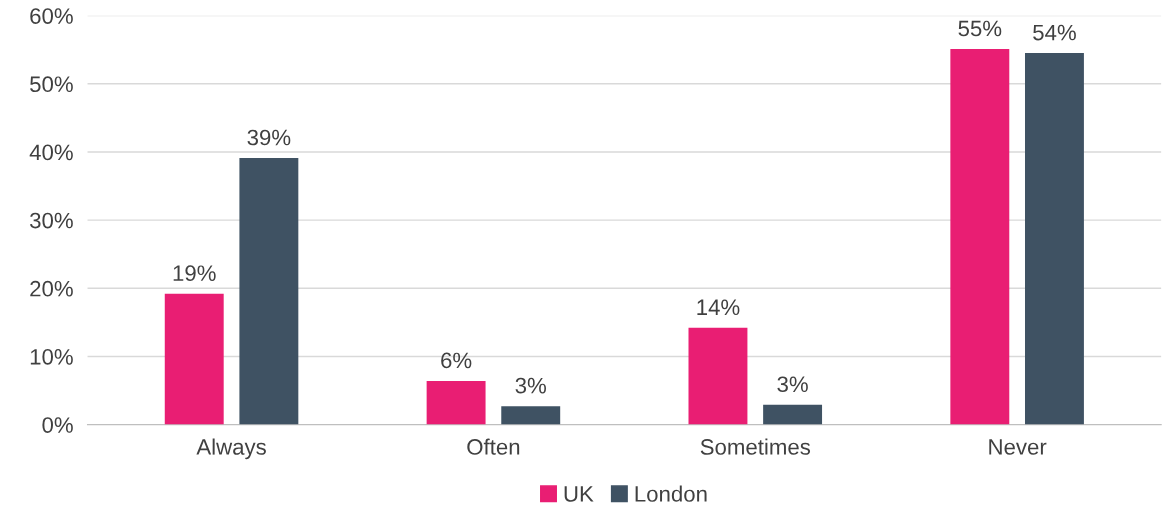 This screenshot has height=521, width=1167. I want to click on data-label: 14%, so click(718, 307).